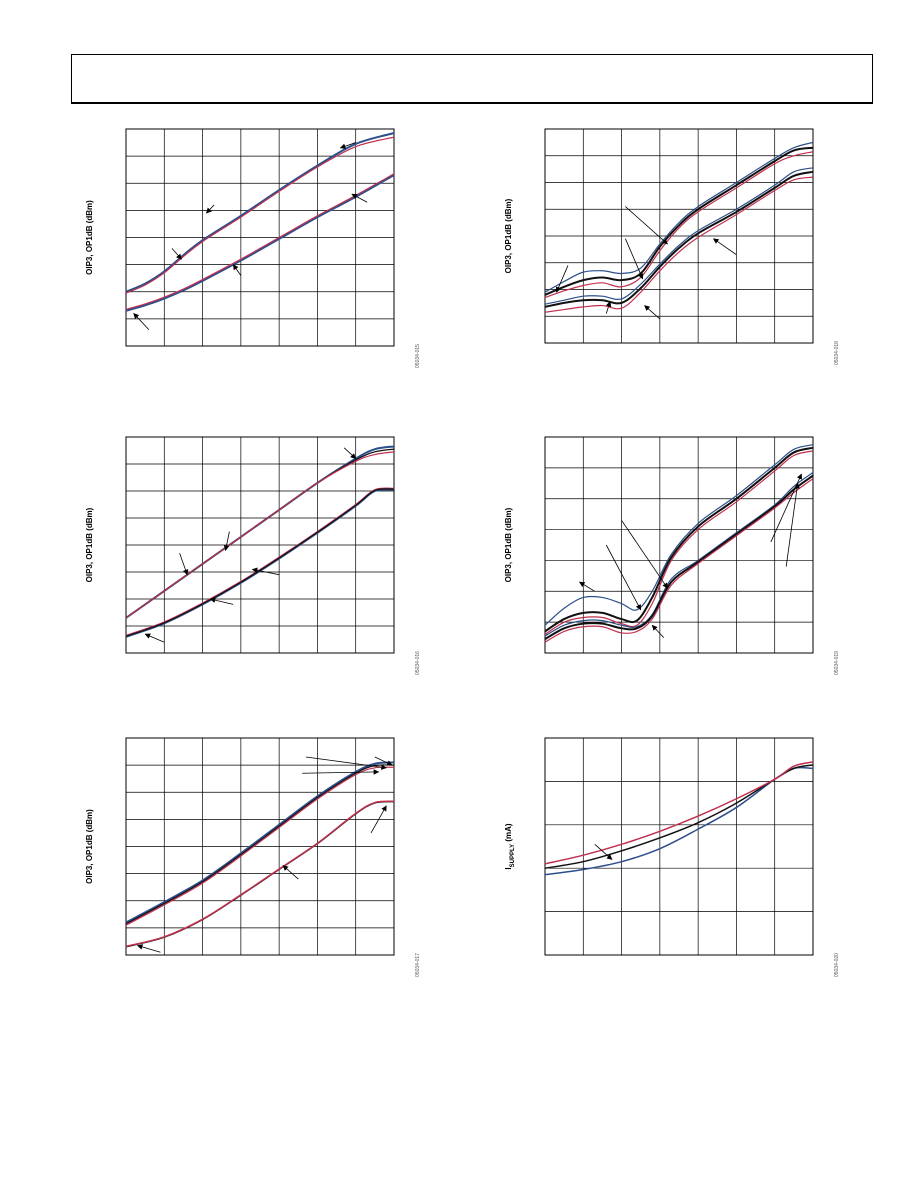  I want to click on y-axis-label-subscript: SUPPLY, so click(513, 855).